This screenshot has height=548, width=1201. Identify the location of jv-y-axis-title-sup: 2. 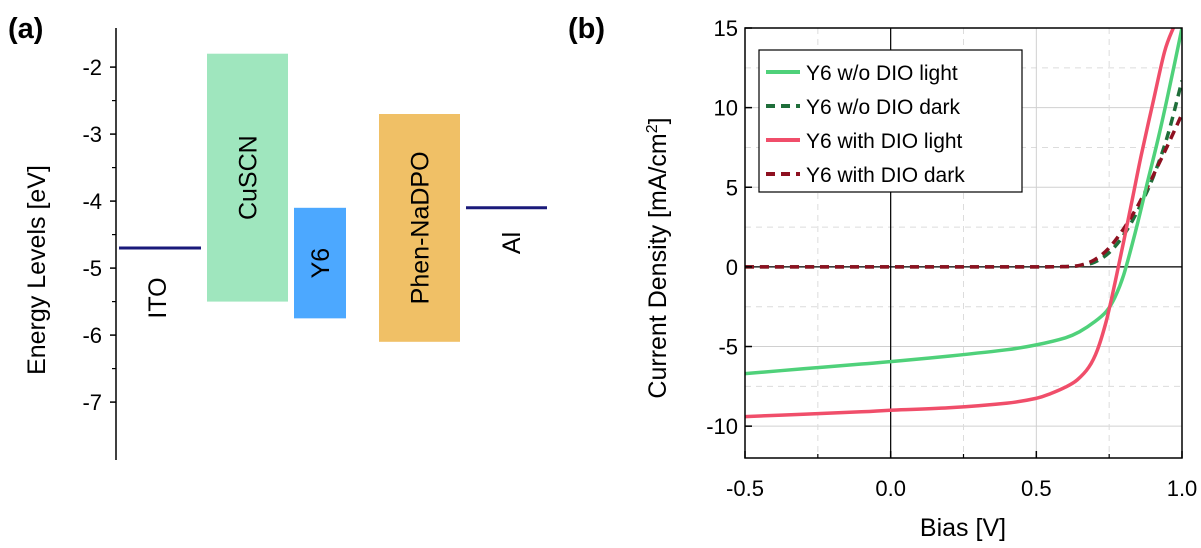
(652, 128).